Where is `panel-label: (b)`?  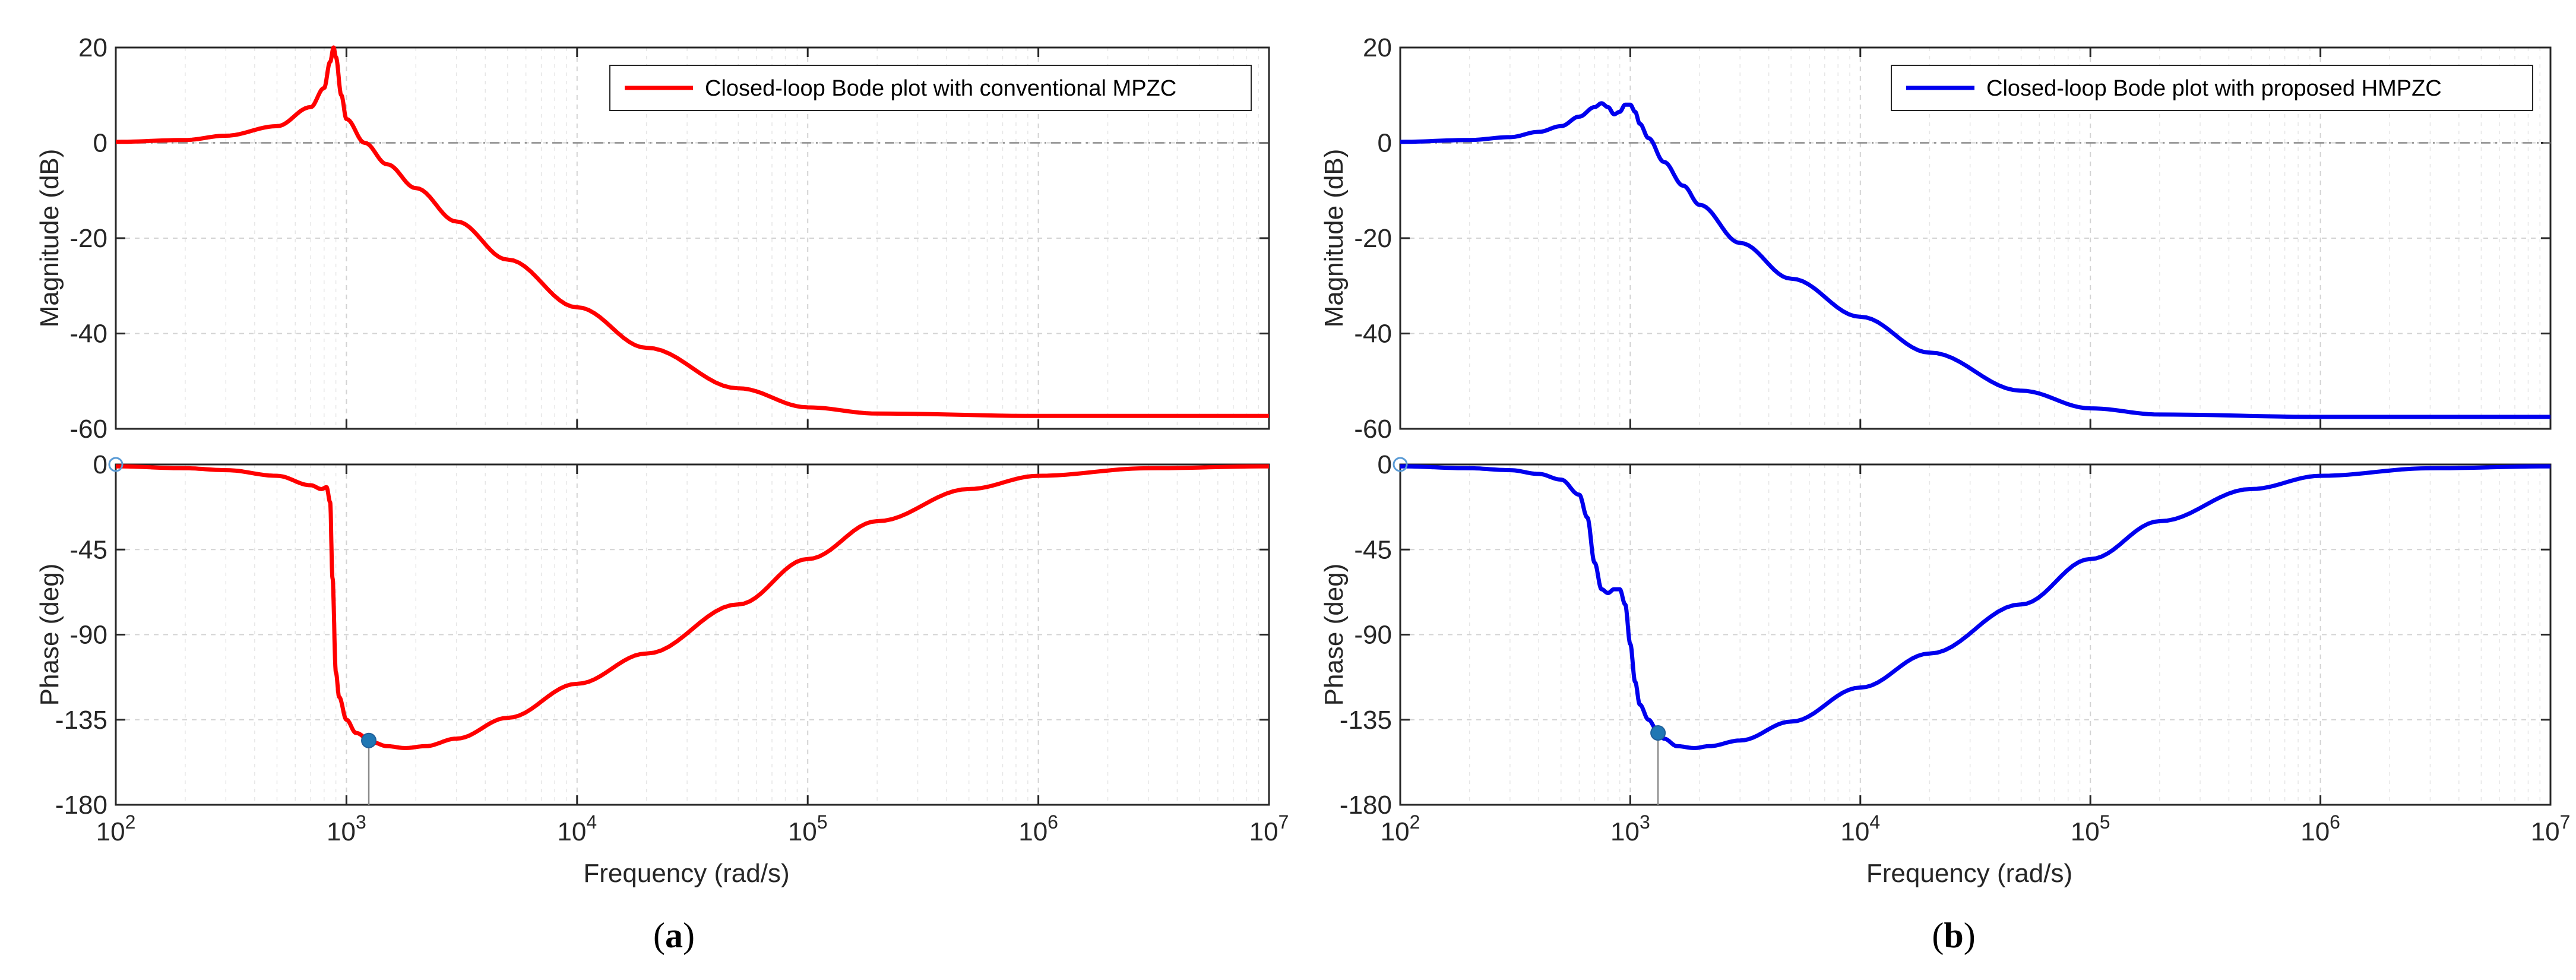 panel-label: (b) is located at coordinates (1953, 935).